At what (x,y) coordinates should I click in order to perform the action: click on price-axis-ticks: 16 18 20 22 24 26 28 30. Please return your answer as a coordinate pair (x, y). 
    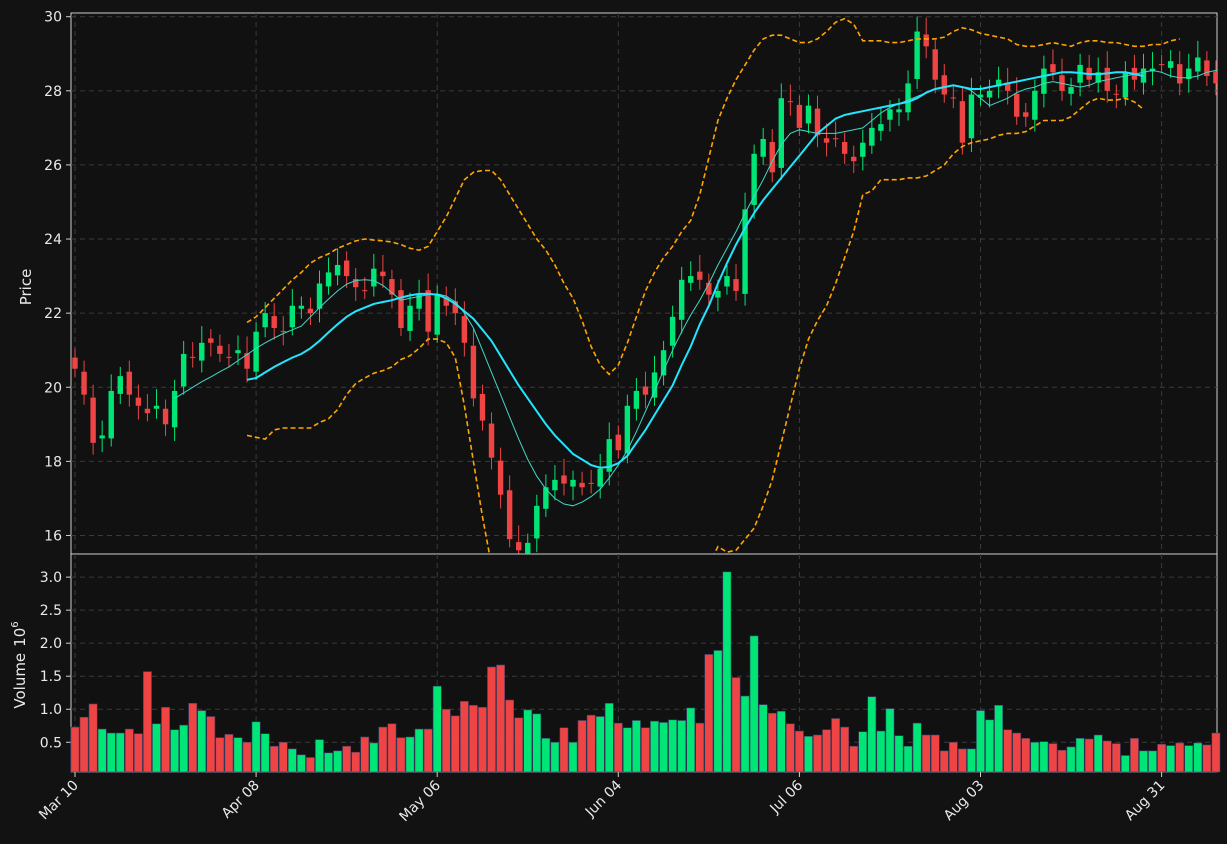
    Looking at the image, I should click on (57, 277).